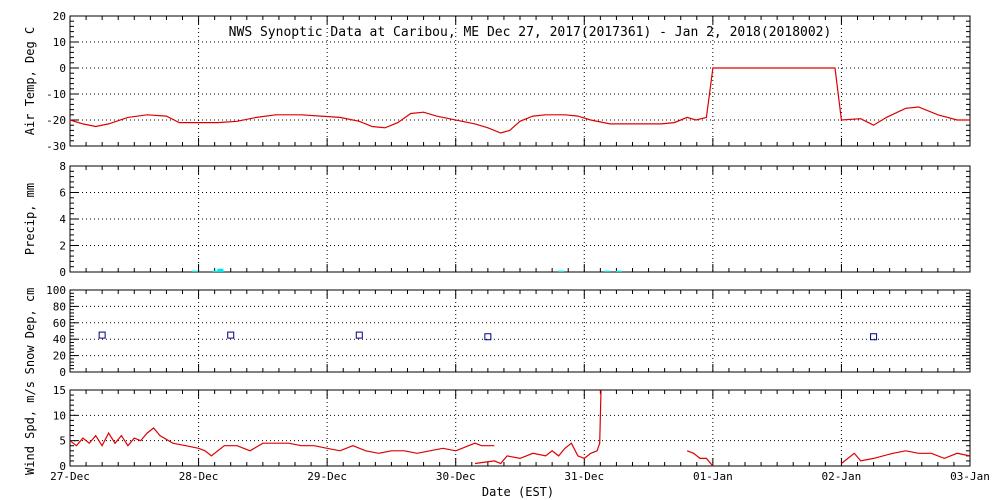 The image size is (1000, 500). What do you see at coordinates (30, 219) in the screenshot?
I see `precip-y-axis-label: Precip, mm` at bounding box center [30, 219].